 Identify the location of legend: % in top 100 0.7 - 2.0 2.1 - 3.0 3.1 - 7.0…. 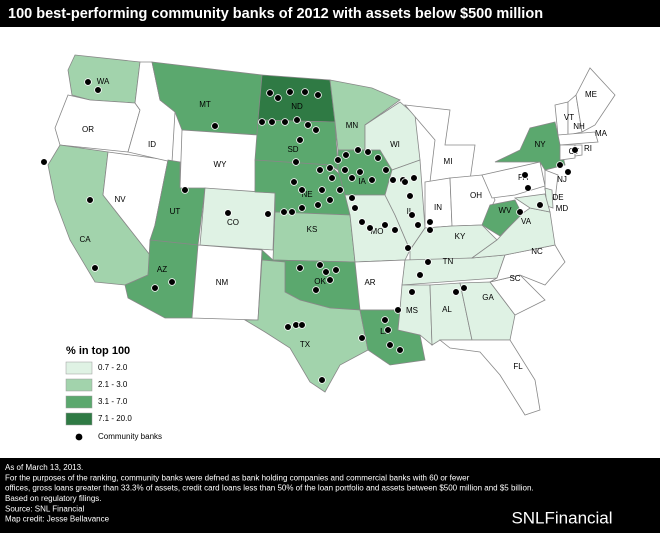
(113, 393).